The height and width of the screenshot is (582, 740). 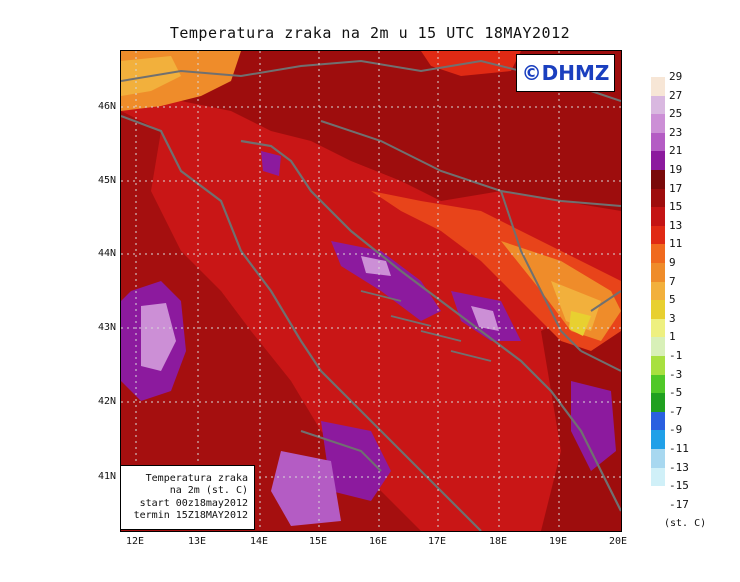 I want to click on legend-label: 9, so click(x=672, y=262).